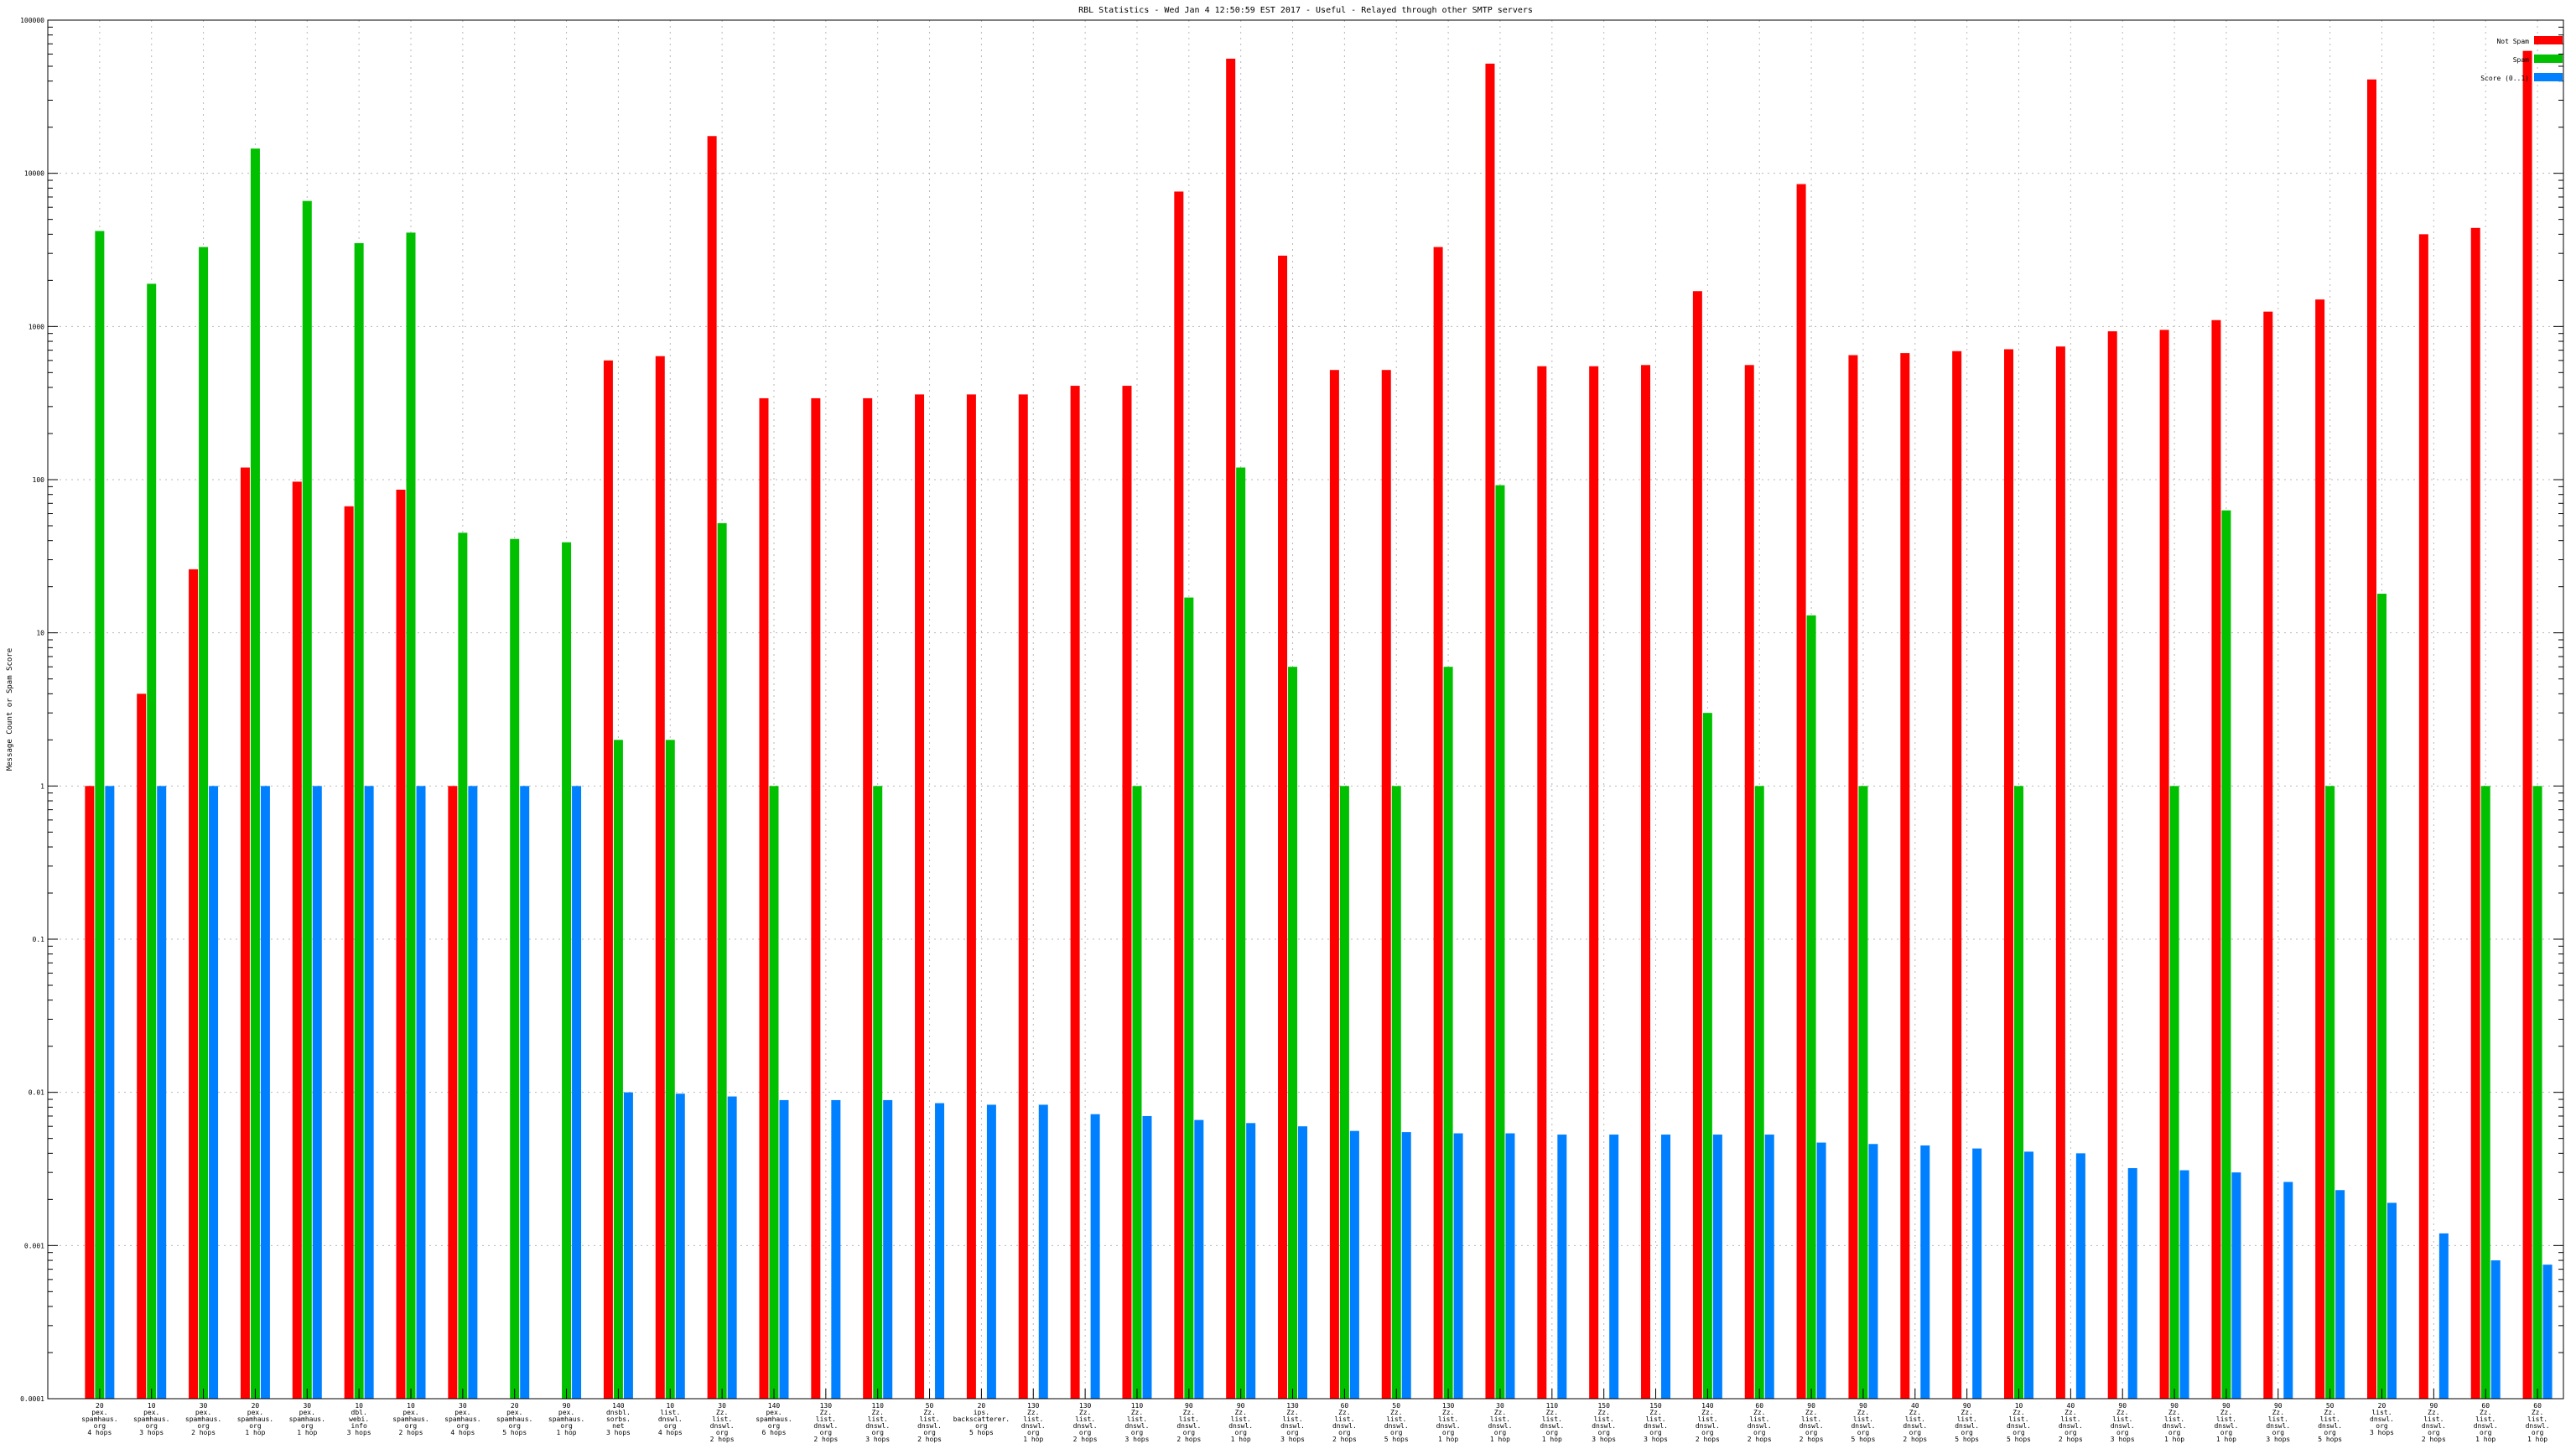  I want to click on x-tick-label-line: 60, so click(1345, 1406).